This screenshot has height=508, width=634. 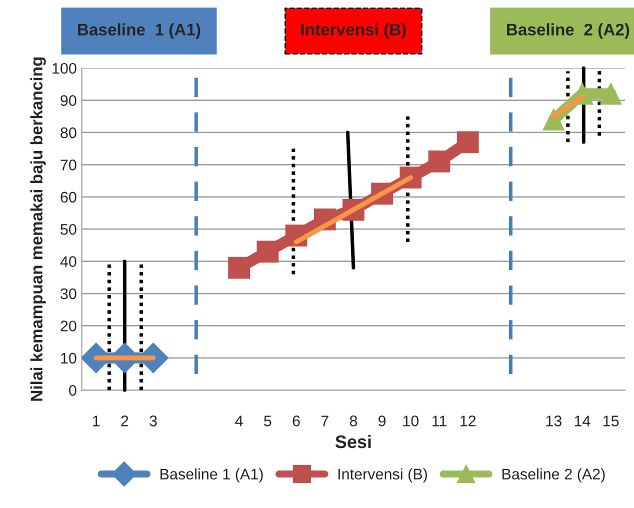 I want to click on legend-label: Baseline 1 (A1), so click(x=211, y=475).